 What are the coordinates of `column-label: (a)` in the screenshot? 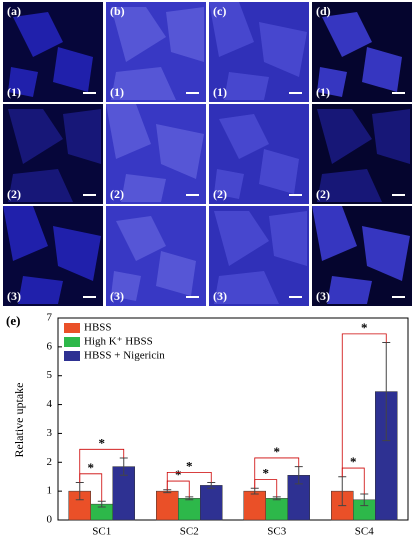 It's located at (14, 11).